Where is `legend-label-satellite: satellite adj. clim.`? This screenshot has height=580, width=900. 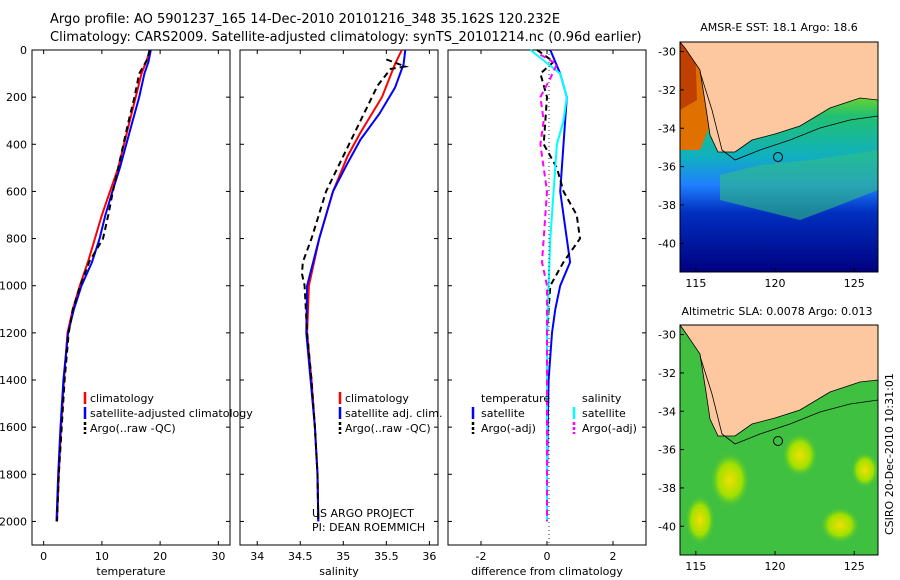 legend-label-satellite: satellite adj. clim. is located at coordinates (393, 413).